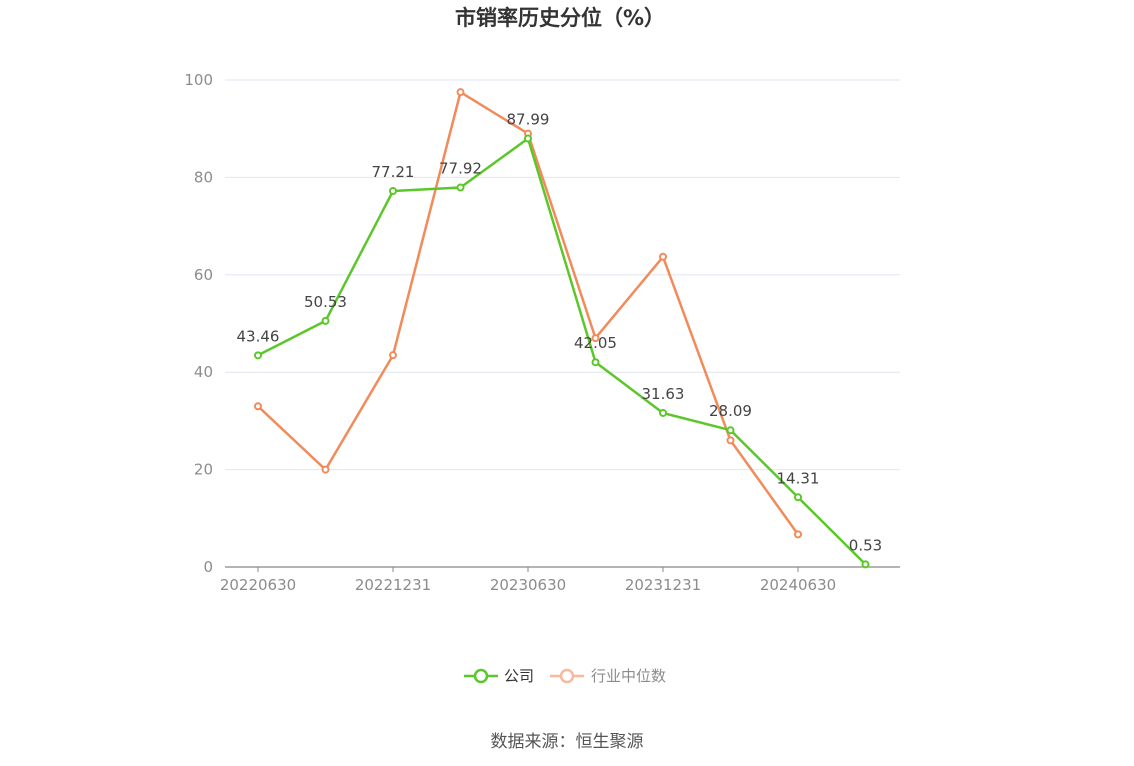 Image resolution: width=1134 pixels, height=766 pixels. I want to click on data-label: 43.46, so click(258, 336).